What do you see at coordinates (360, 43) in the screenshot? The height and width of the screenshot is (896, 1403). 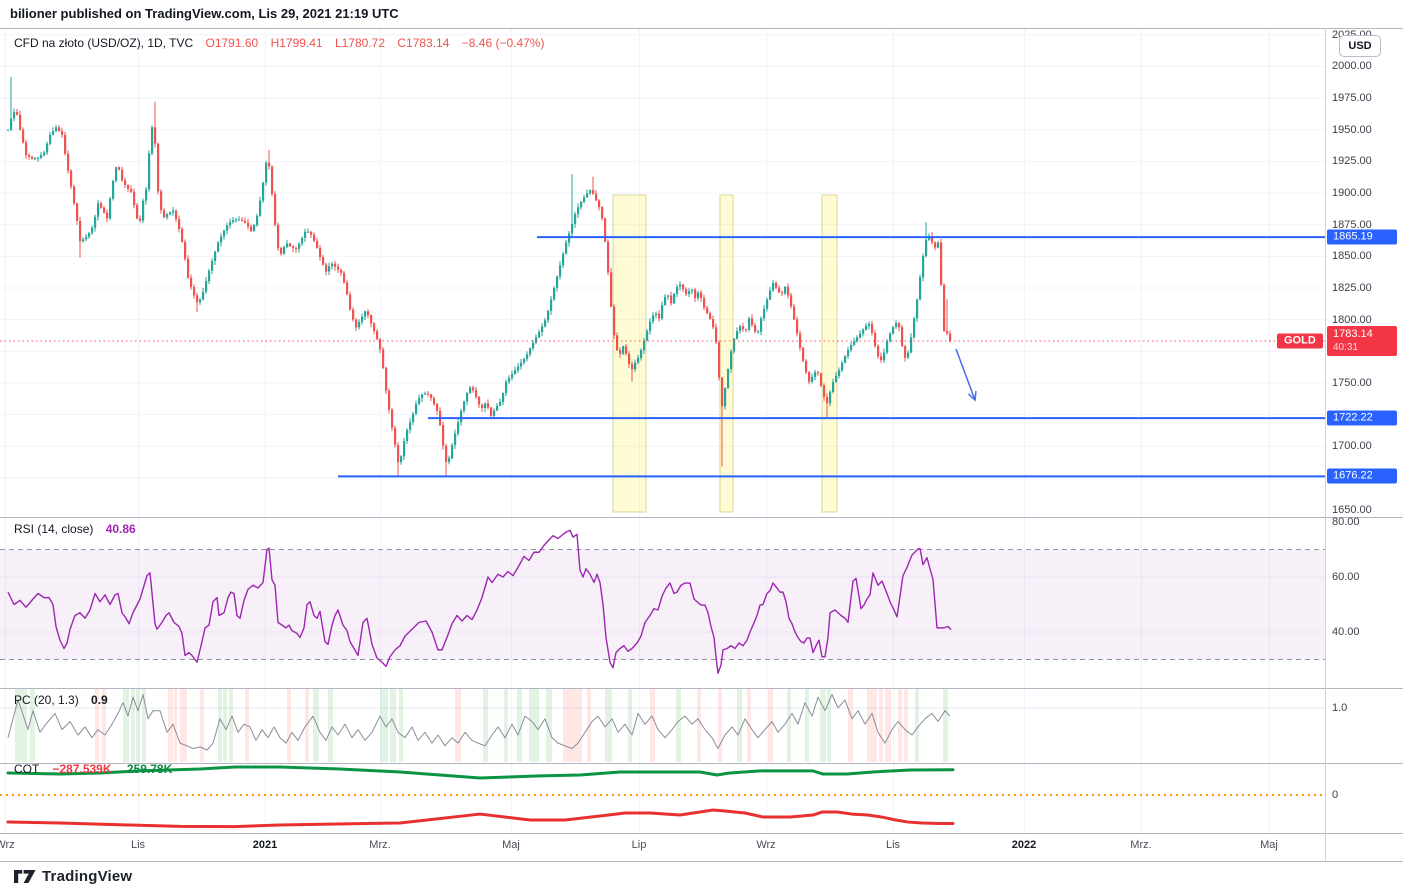 I see `ohlc-low: L1780.72` at bounding box center [360, 43].